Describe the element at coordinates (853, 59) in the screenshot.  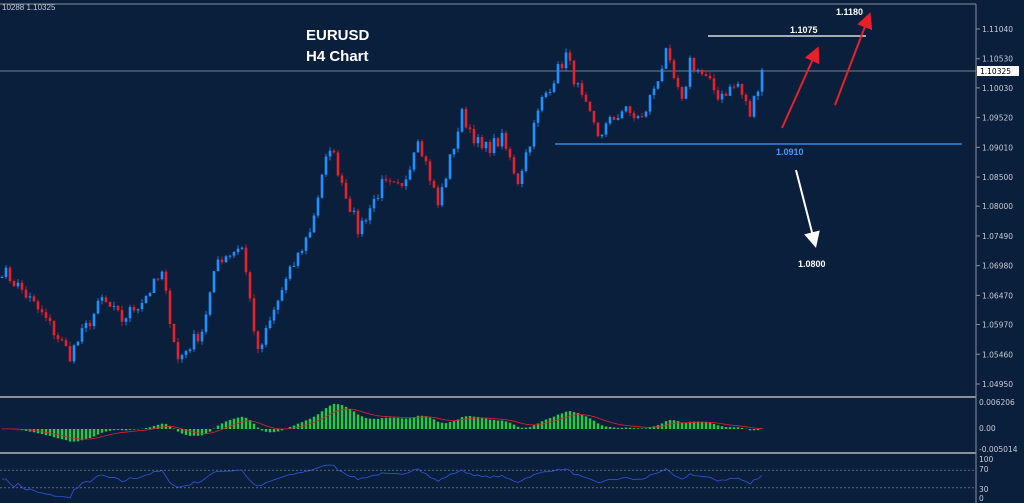
I see `up-arrow-icon` at that location.